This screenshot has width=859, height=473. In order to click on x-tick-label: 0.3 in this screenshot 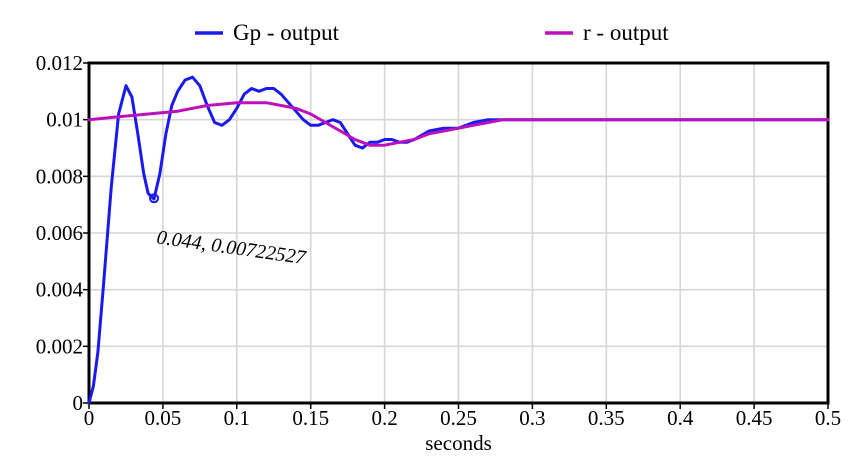, I will do `click(532, 418)`.